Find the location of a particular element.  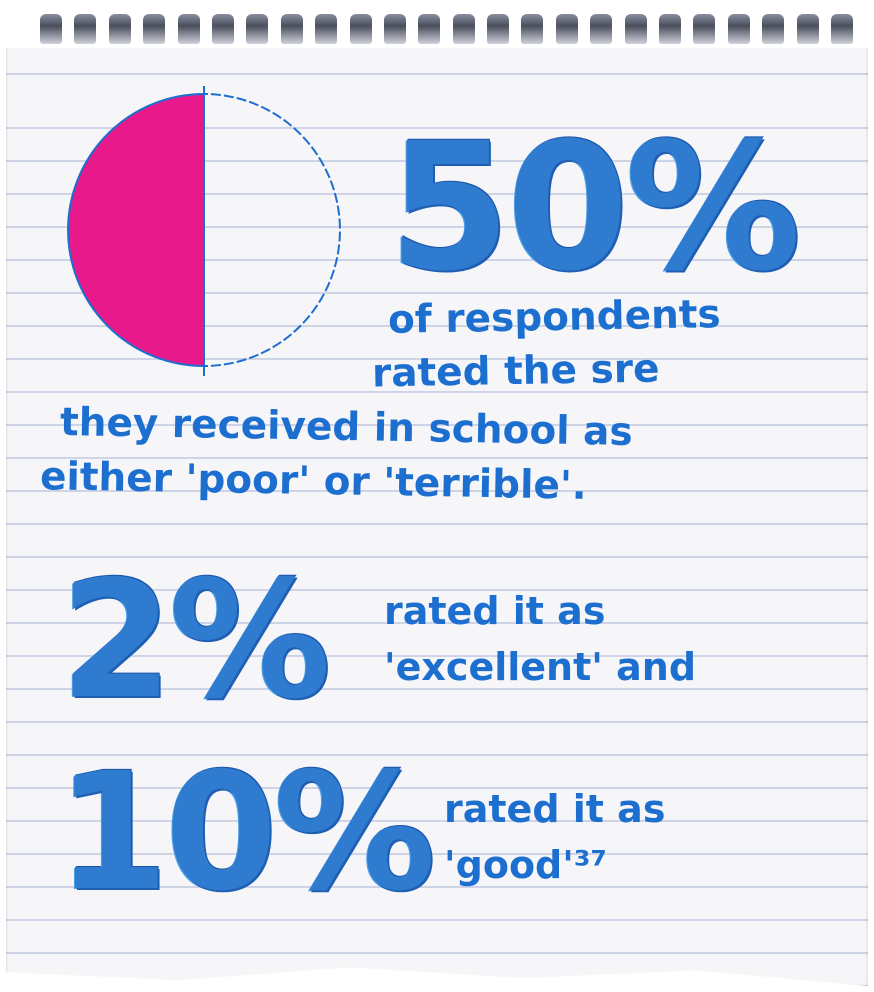

stat-text-line-4: either 'poor' or 'terrible'. is located at coordinates (313, 481).